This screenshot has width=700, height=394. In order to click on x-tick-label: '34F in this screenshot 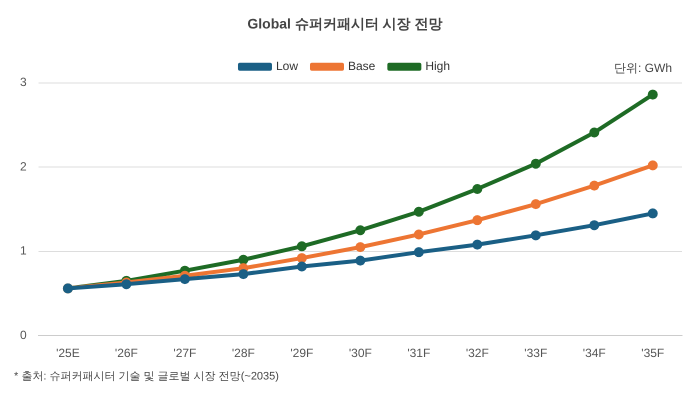, I will do `click(594, 353)`.